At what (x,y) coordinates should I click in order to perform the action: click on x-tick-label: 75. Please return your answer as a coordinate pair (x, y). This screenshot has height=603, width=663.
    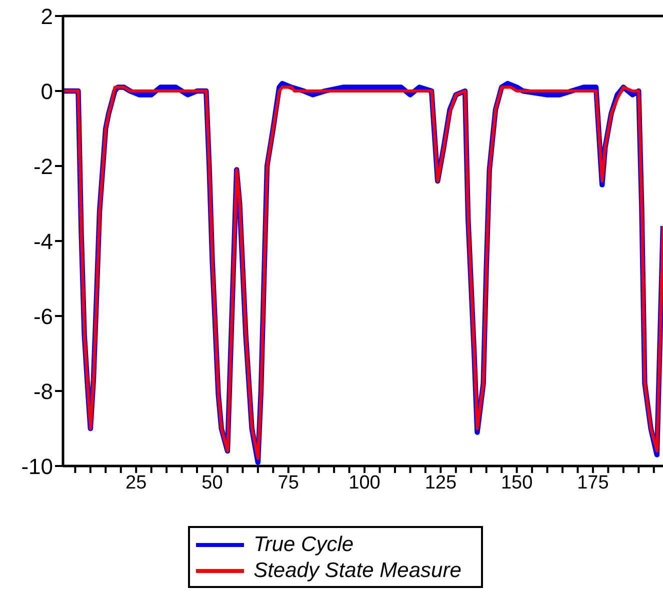
    Looking at the image, I should click on (288, 483).